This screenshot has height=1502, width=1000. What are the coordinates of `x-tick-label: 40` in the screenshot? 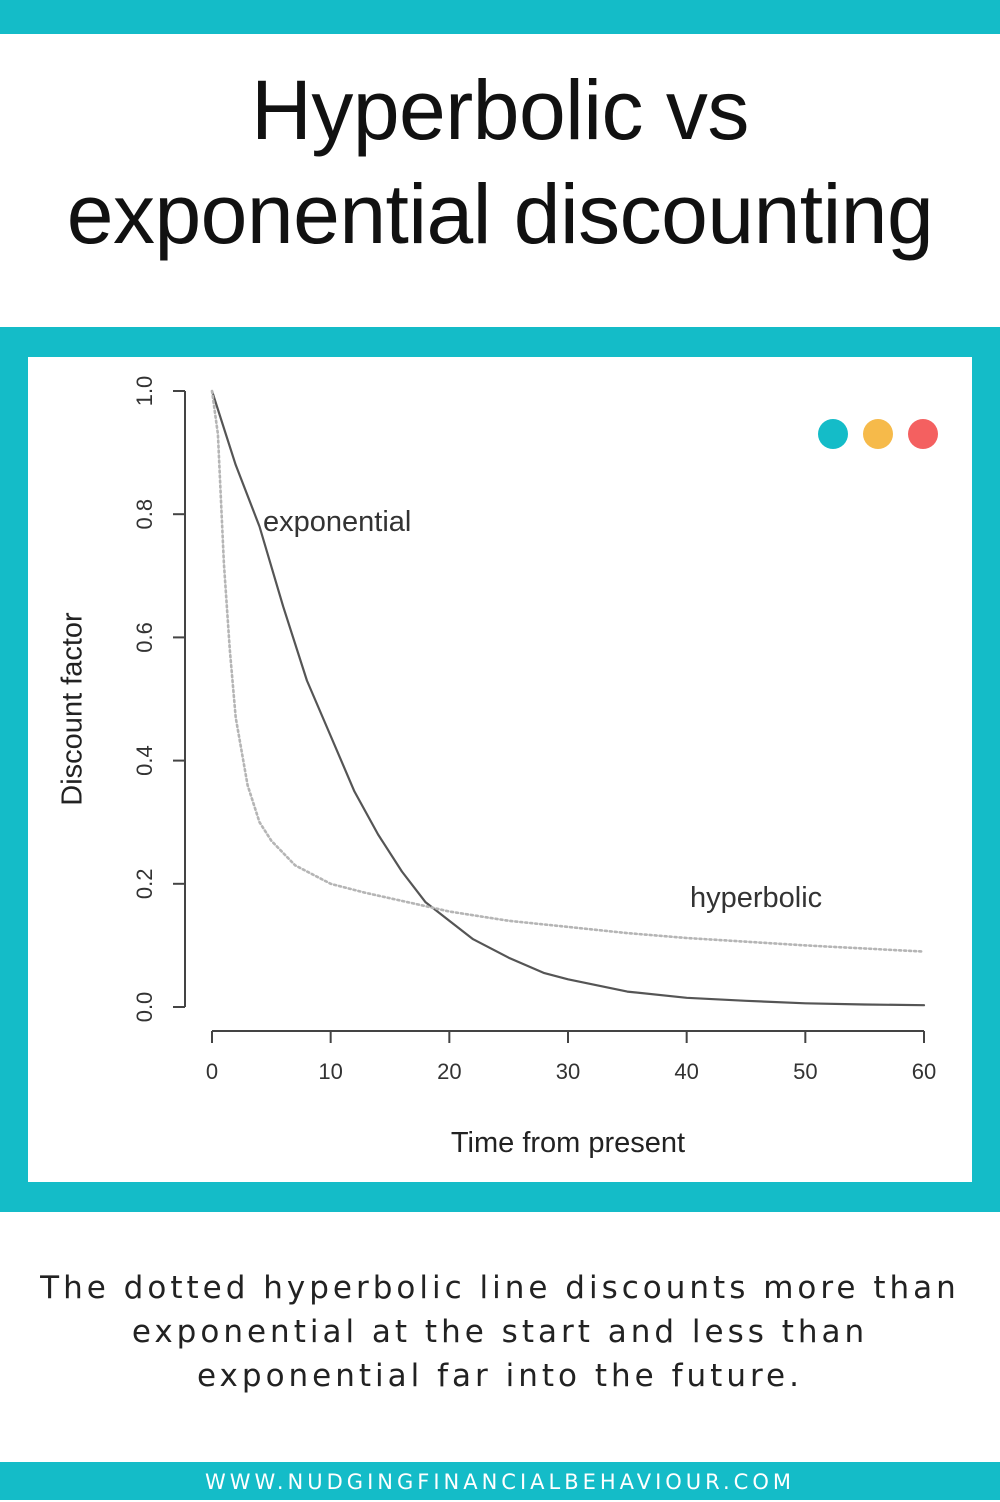 It's located at (686, 1071).